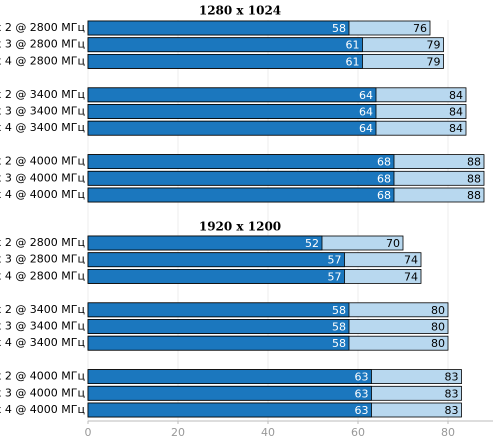 The image size is (494, 441). I want to click on group-title: 1280 x 1024, so click(240, 11).